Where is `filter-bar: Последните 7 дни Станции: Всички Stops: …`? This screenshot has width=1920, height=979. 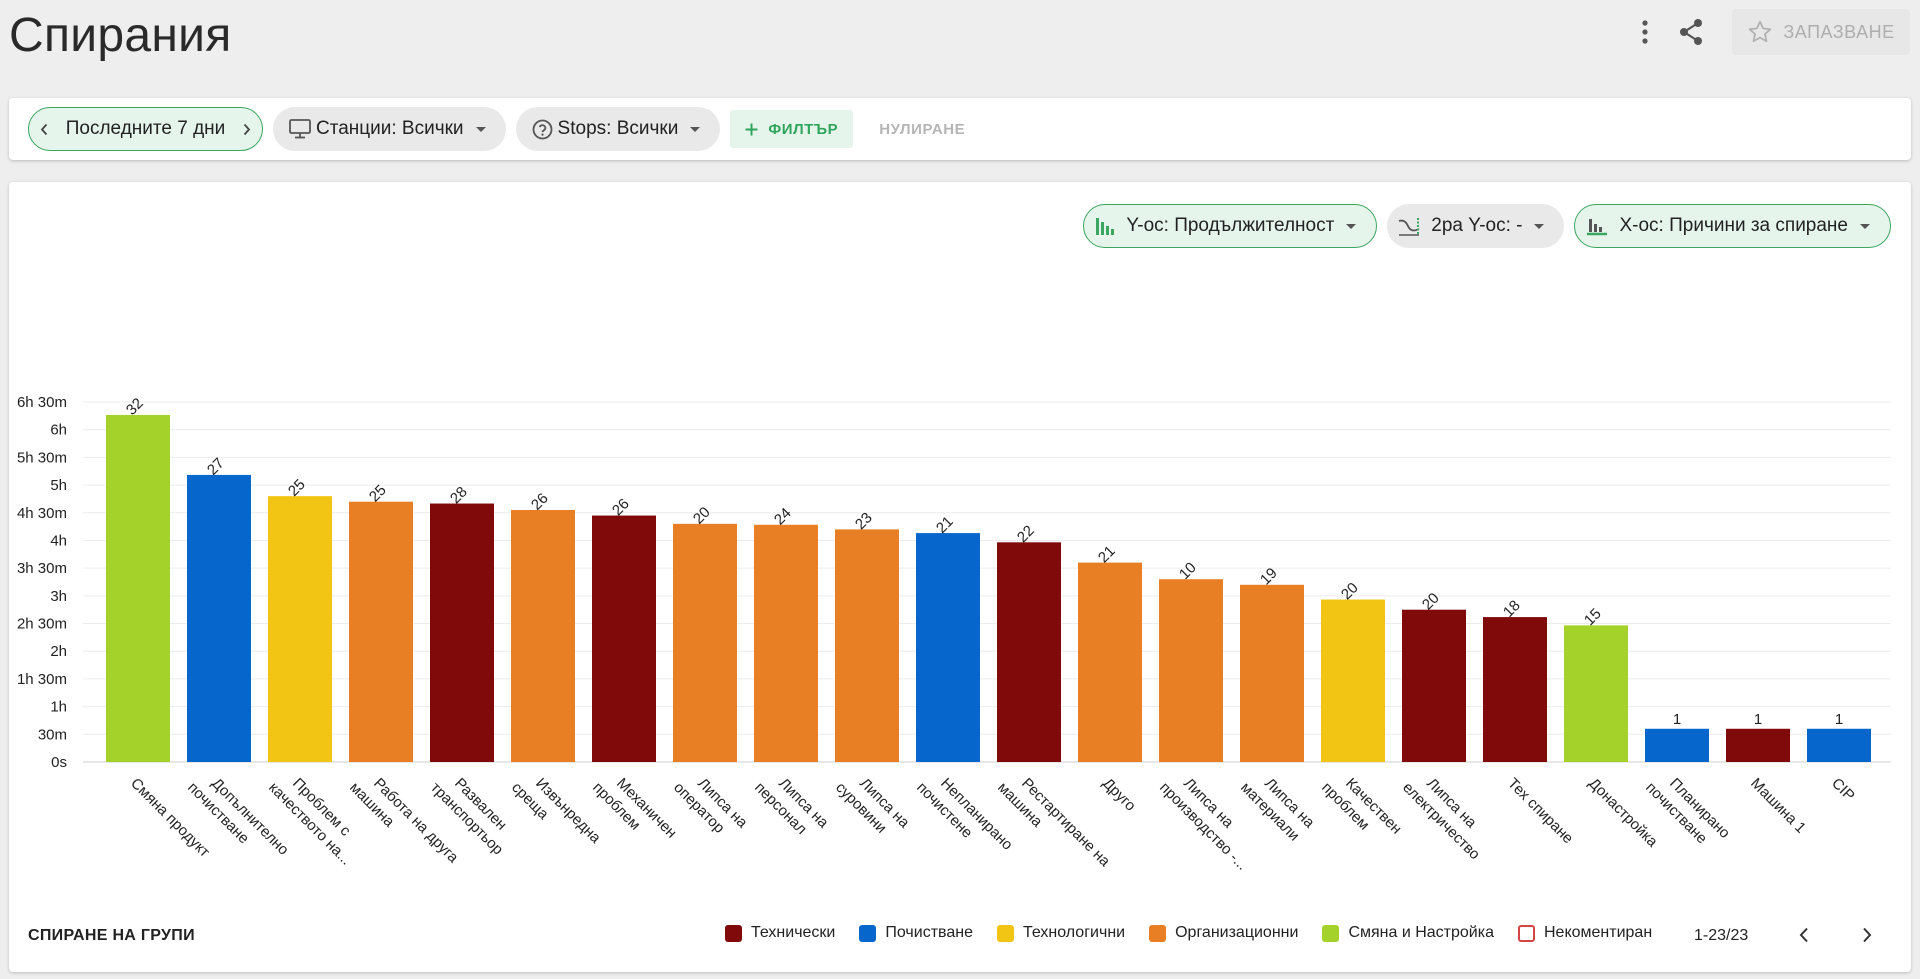
filter-bar: Последните 7 дни Станции: Всички Stops: … is located at coordinates (960, 129).